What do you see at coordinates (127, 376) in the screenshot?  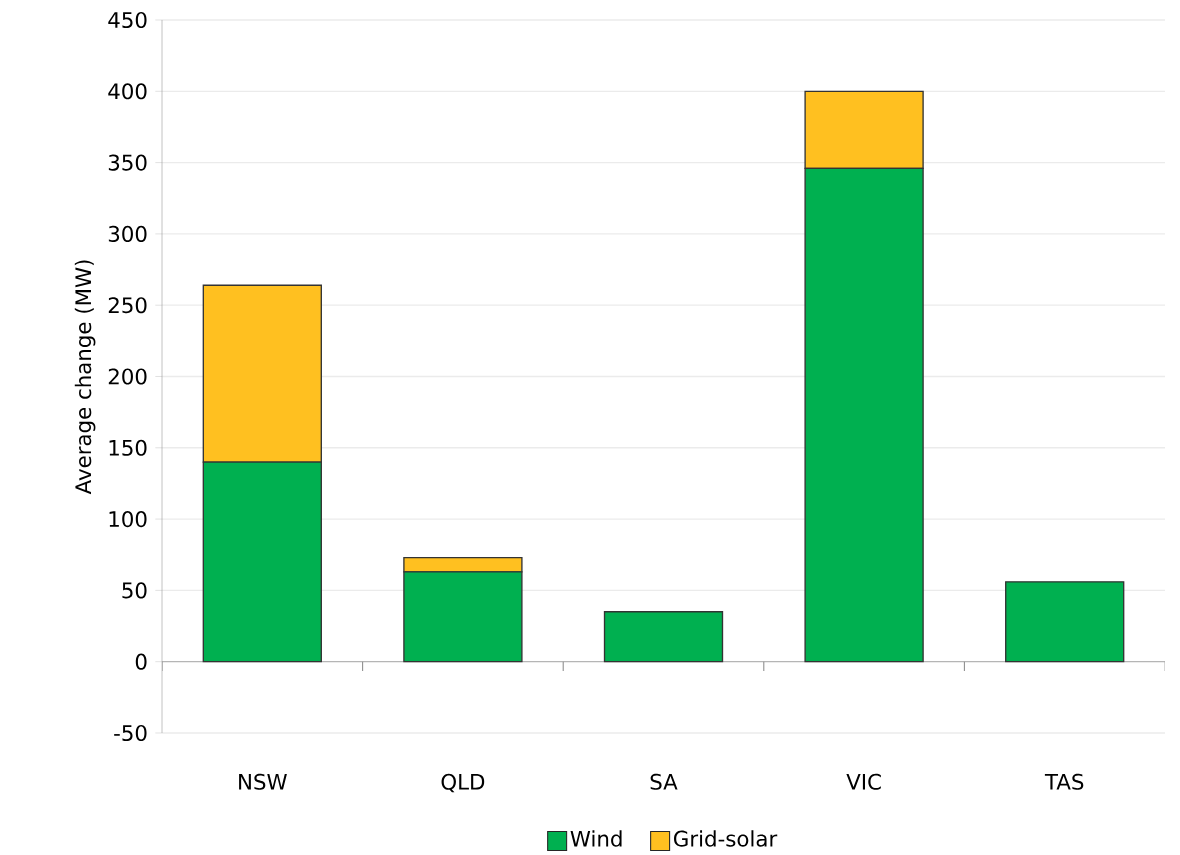 I see `y-tick-label: 200` at bounding box center [127, 376].